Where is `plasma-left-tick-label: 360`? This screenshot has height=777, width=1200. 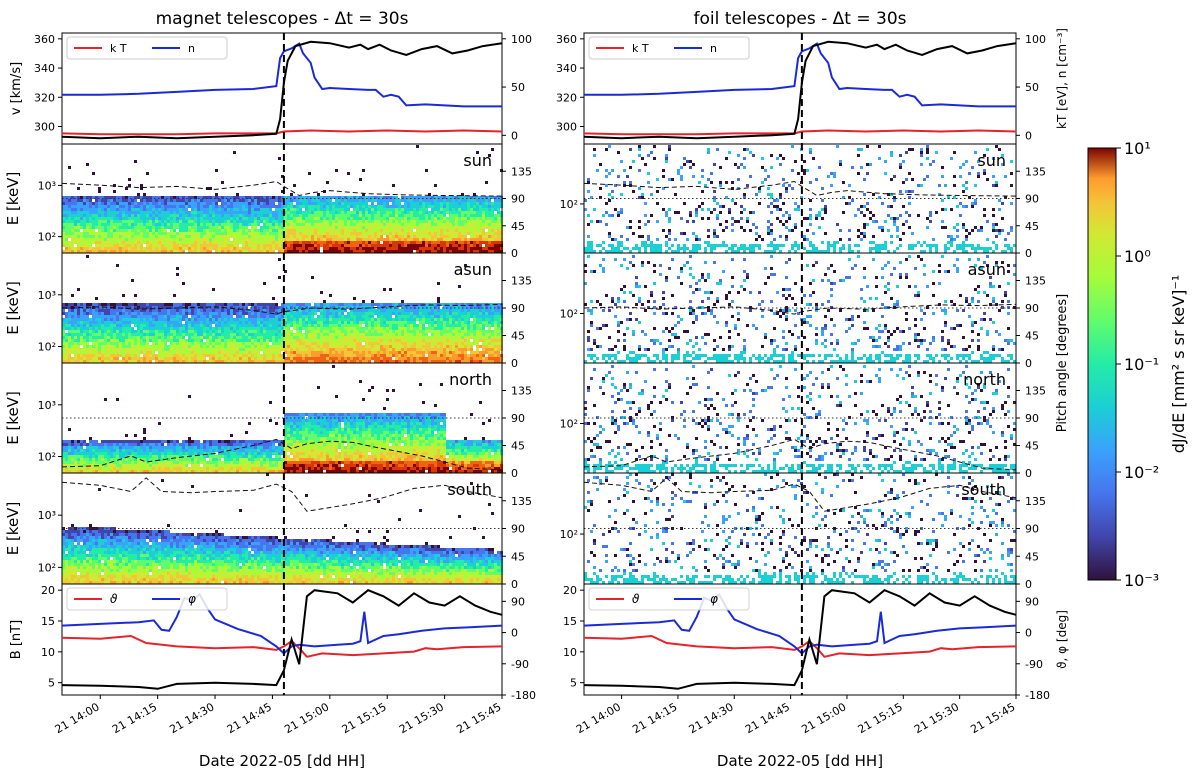 plasma-left-tick-label: 360 is located at coordinates (44, 39).